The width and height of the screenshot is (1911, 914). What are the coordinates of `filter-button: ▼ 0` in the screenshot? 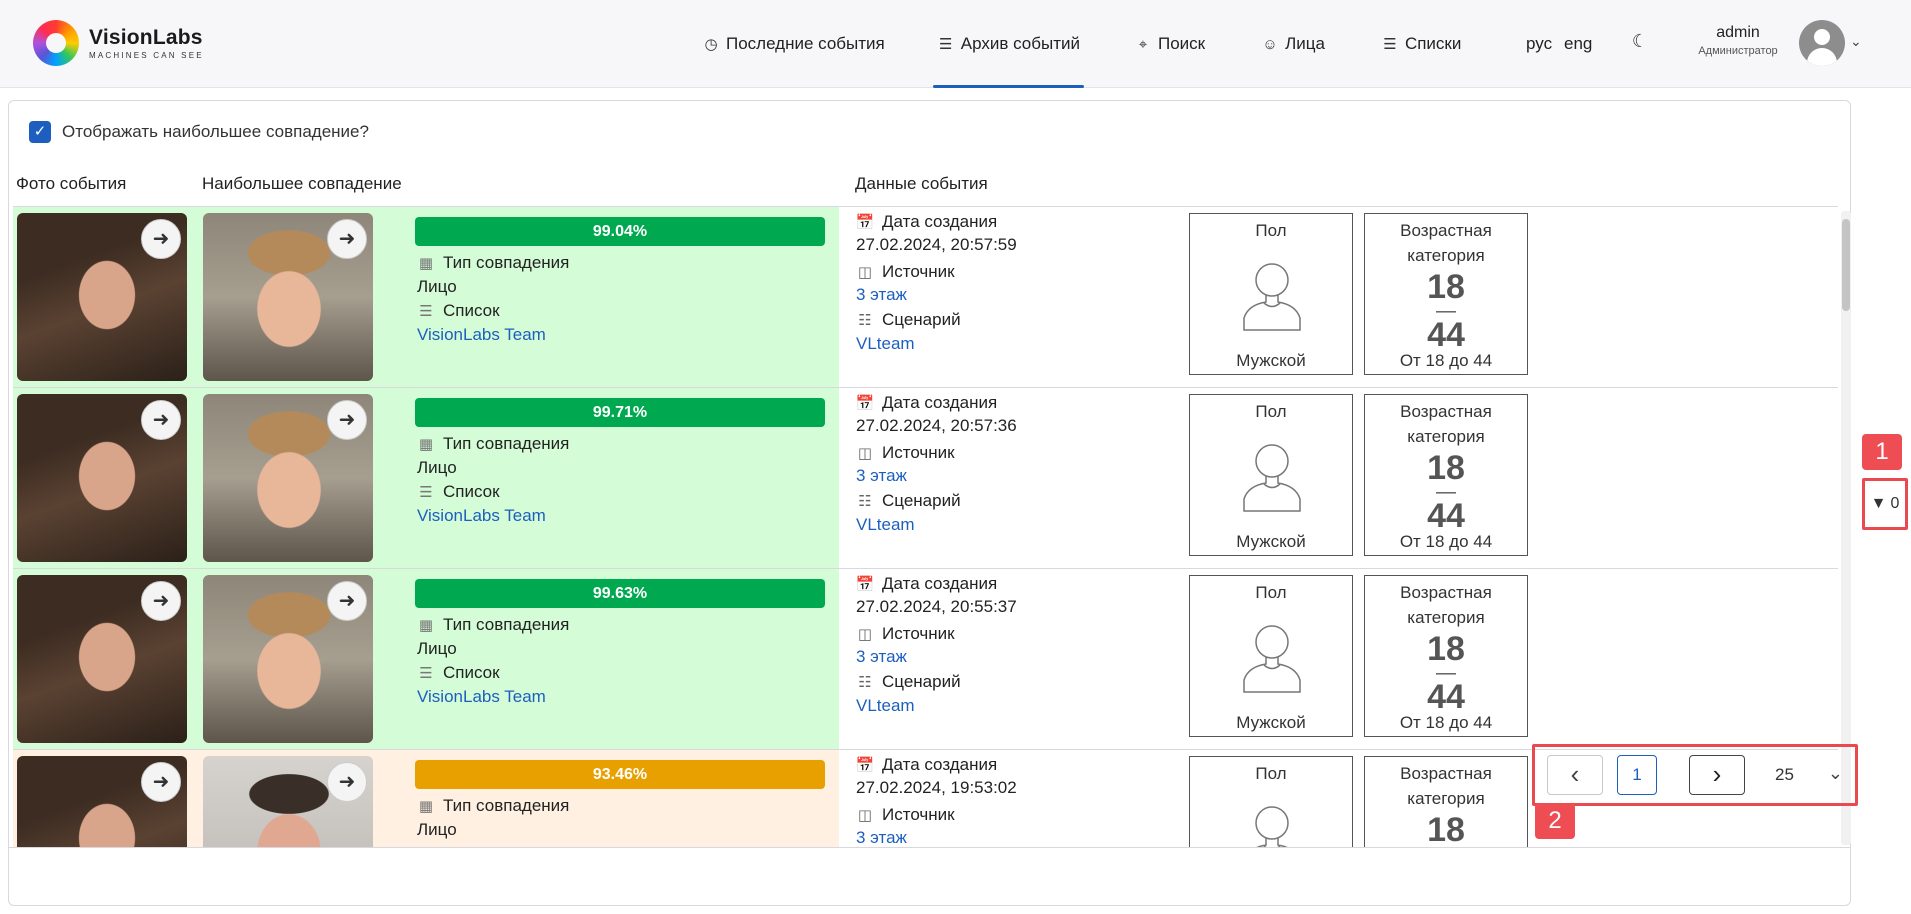 It's located at (1885, 504).